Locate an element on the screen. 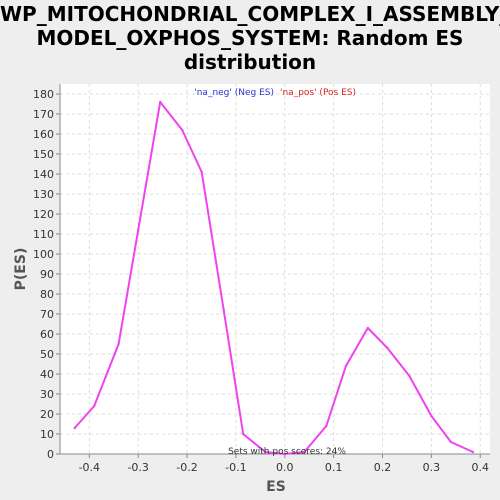 The height and width of the screenshot is (500, 500). chart-title-line-2: MODEL_OXPHOS_SYSTEM: Random ES is located at coordinates (250, 38).